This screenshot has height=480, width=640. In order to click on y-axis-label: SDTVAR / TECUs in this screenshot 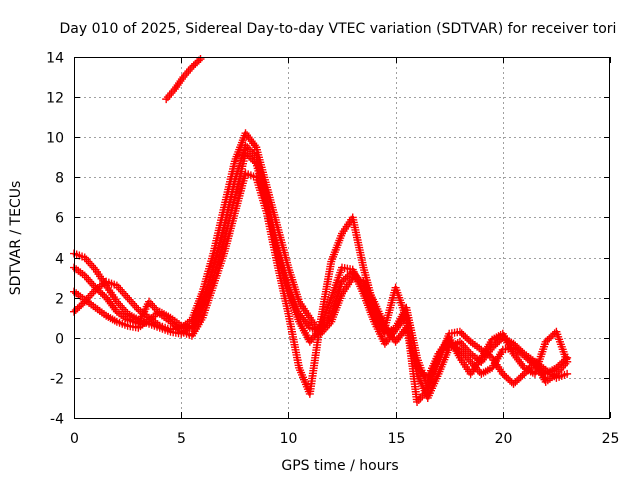, I will do `click(16, 238)`.